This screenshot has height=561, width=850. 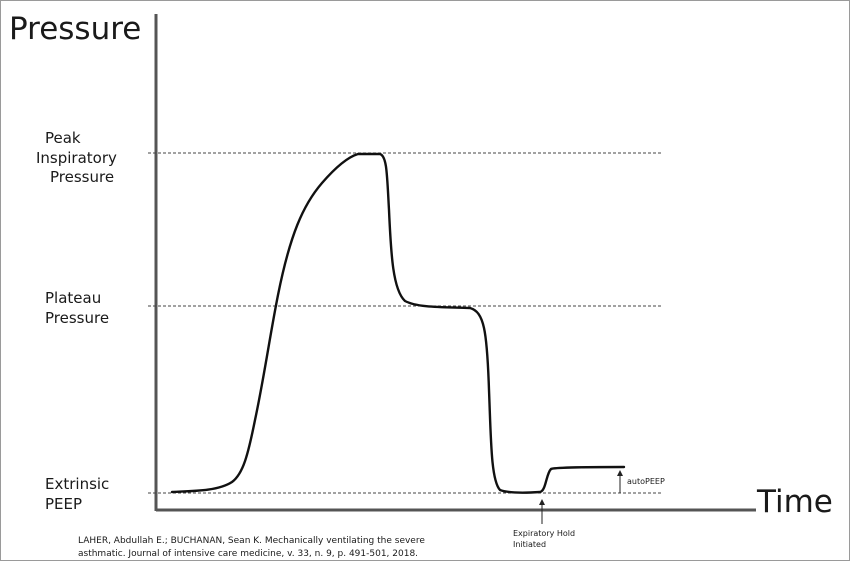 What do you see at coordinates (63, 138) in the screenshot?
I see `peak-label-line-1: Peak` at bounding box center [63, 138].